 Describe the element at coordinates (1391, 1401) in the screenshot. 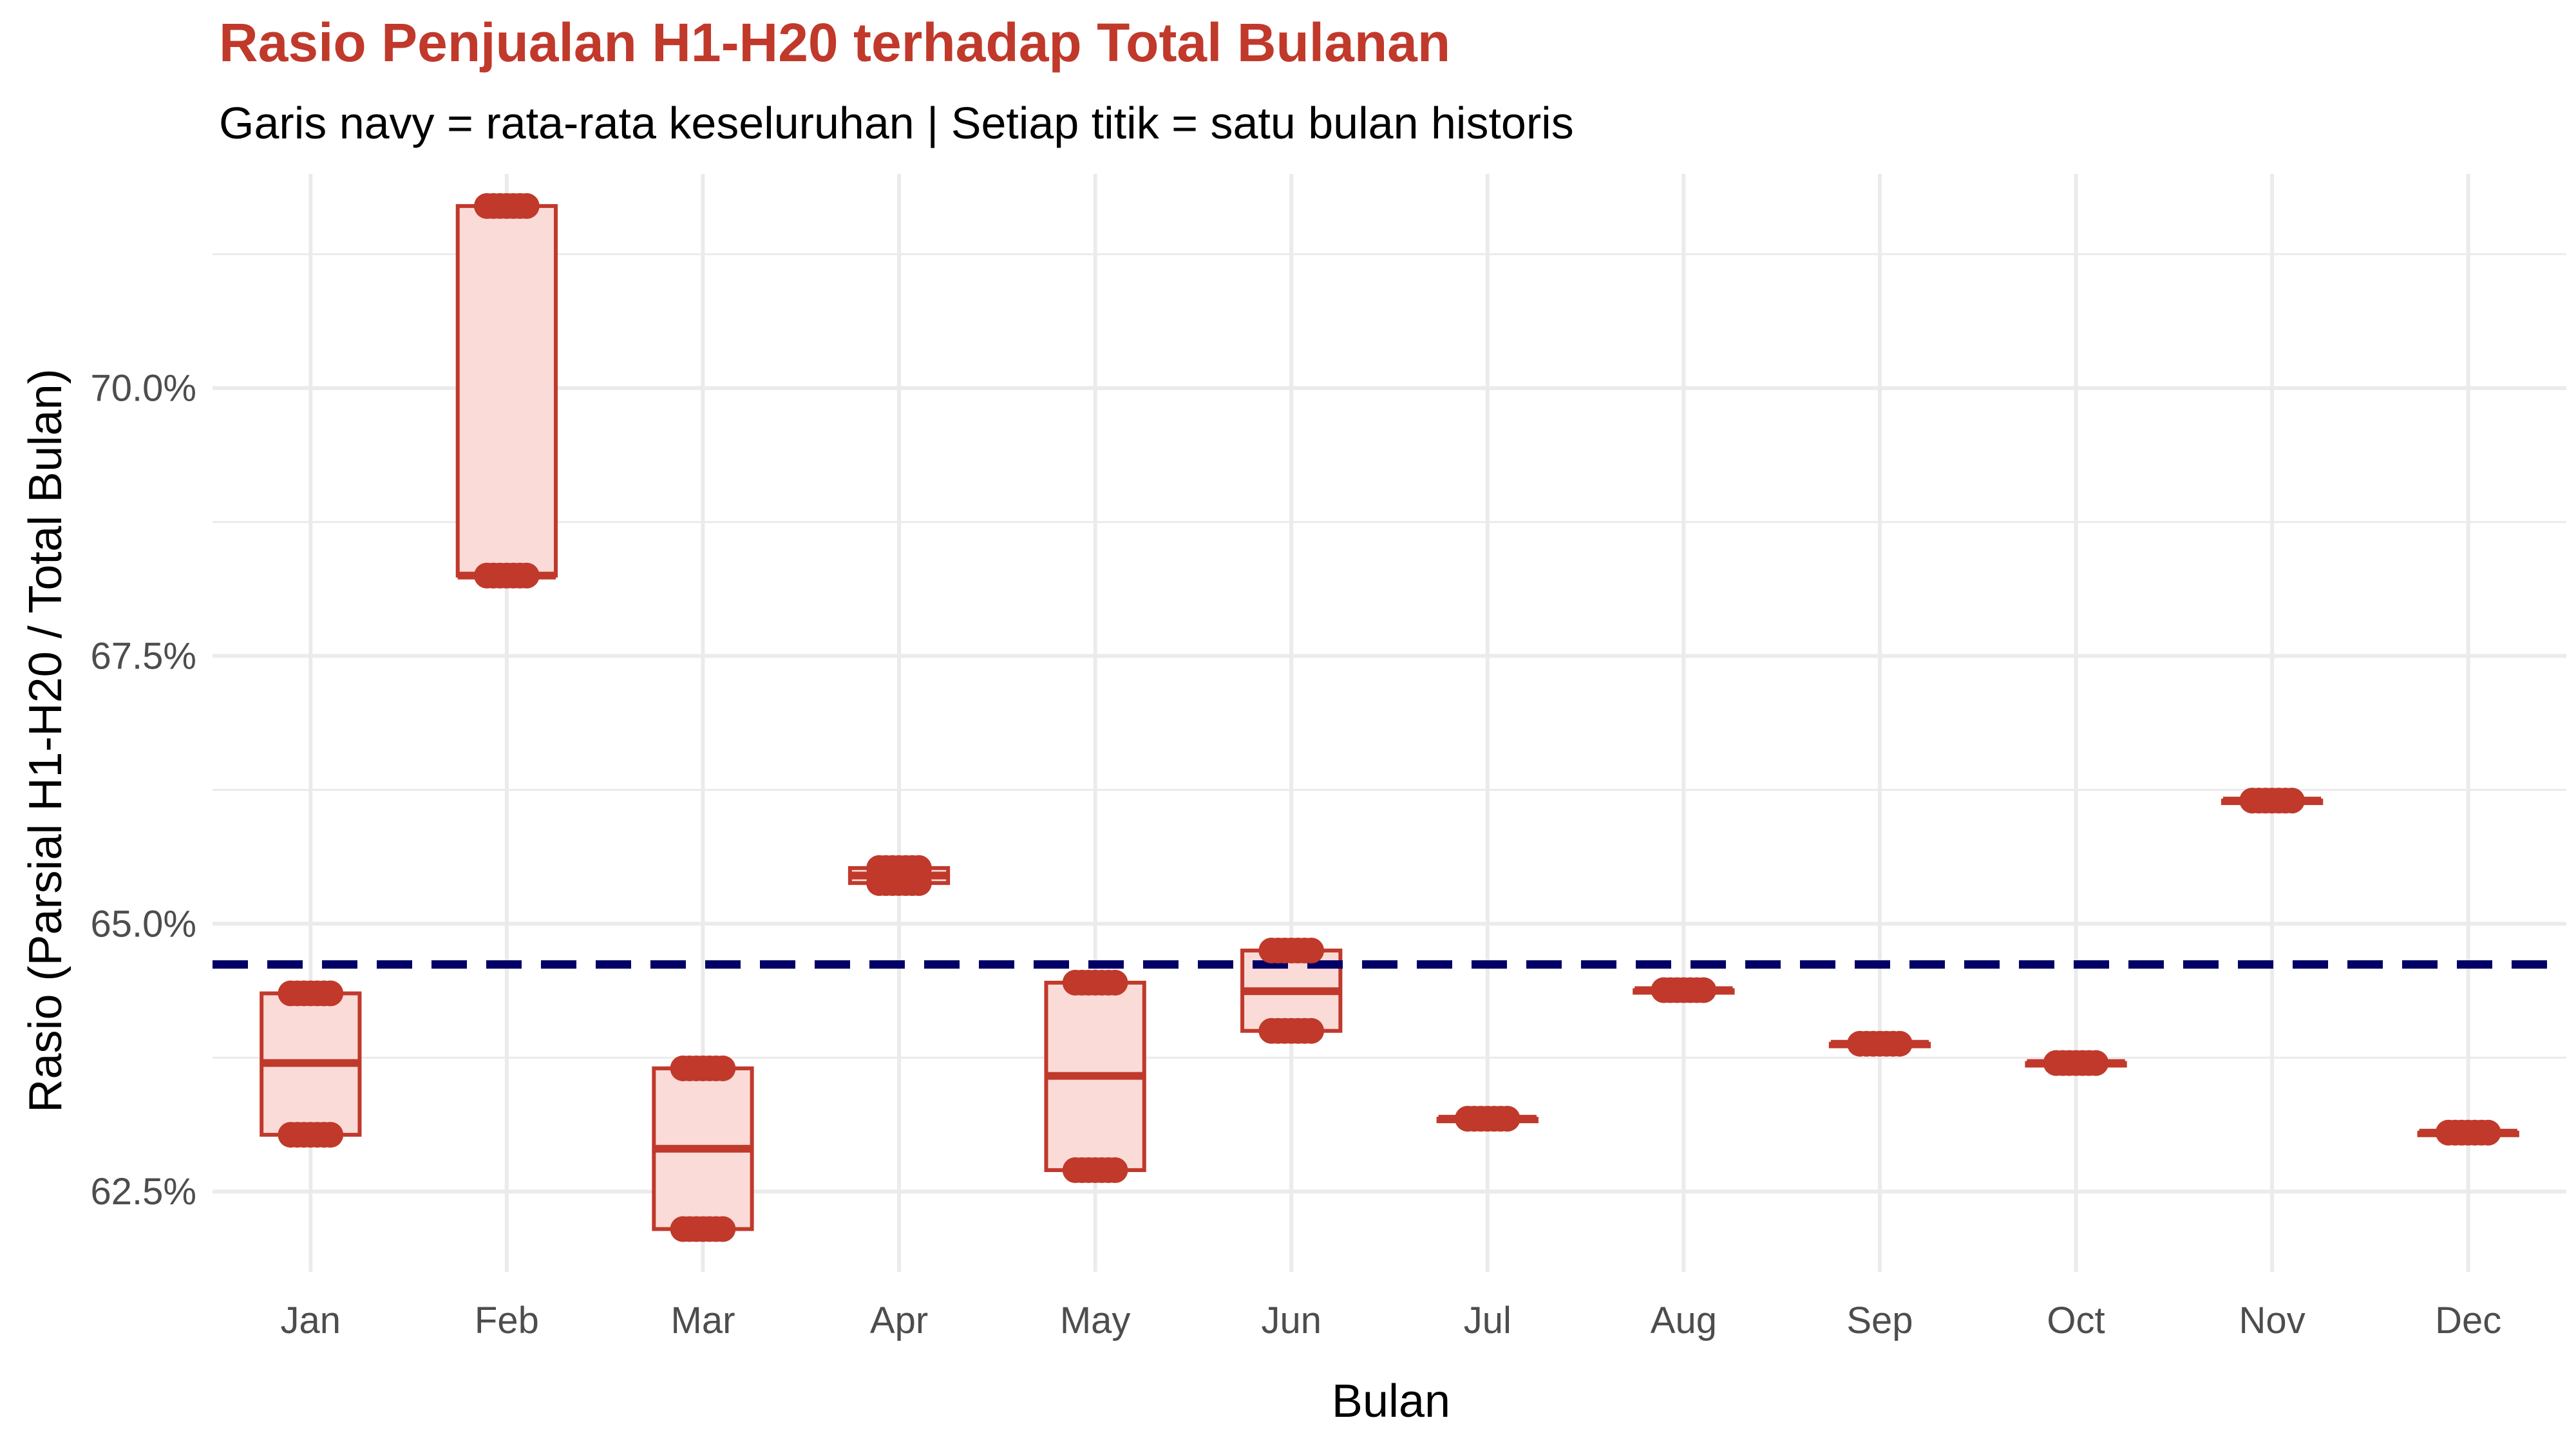

I see `x-axis-label: Bulan` at that location.